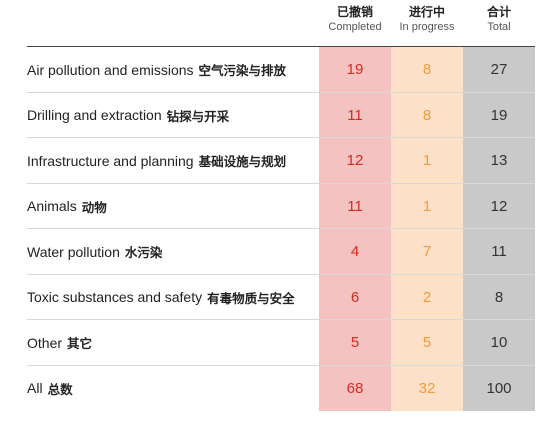 The width and height of the screenshot is (550, 425). Describe the element at coordinates (499, 252) in the screenshot. I see `total-value: 11` at that location.